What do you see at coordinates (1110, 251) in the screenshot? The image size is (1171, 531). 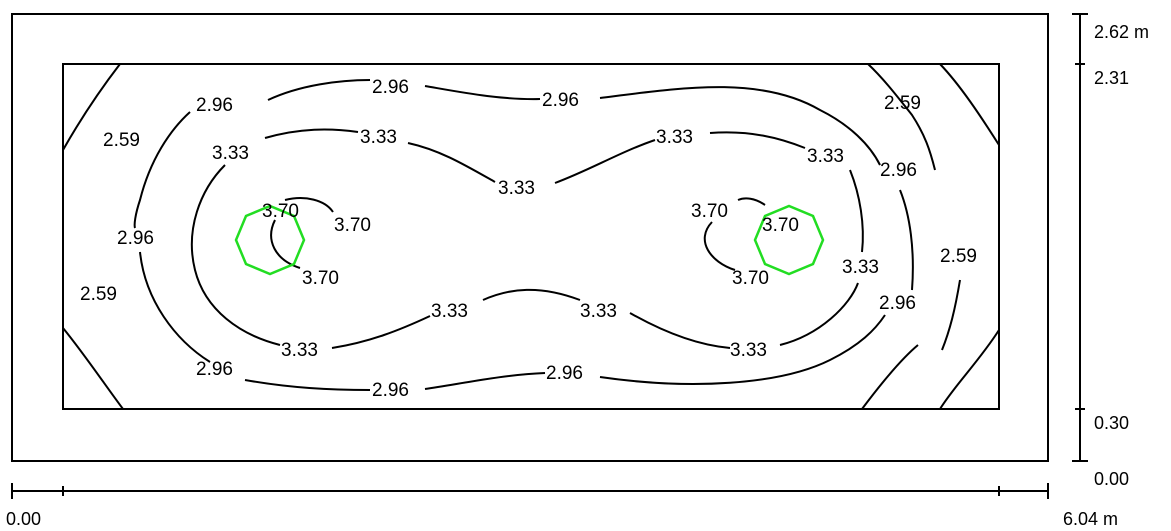 I see `dimension-y: 2.62 m 2.31 0.30 0.00` at bounding box center [1110, 251].